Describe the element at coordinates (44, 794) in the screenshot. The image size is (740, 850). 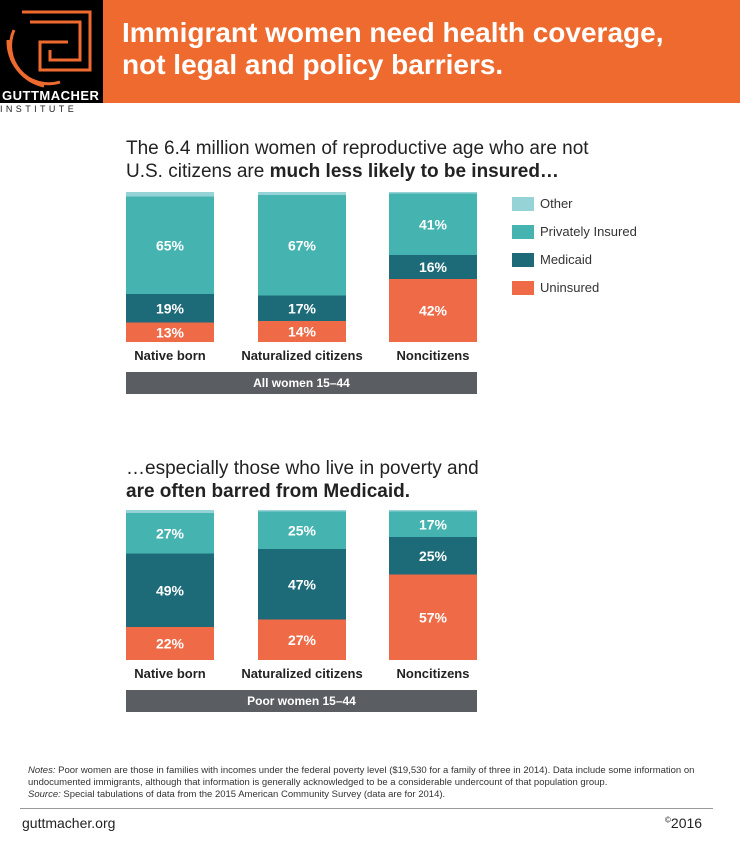
I see `source-label: Source:` at that location.